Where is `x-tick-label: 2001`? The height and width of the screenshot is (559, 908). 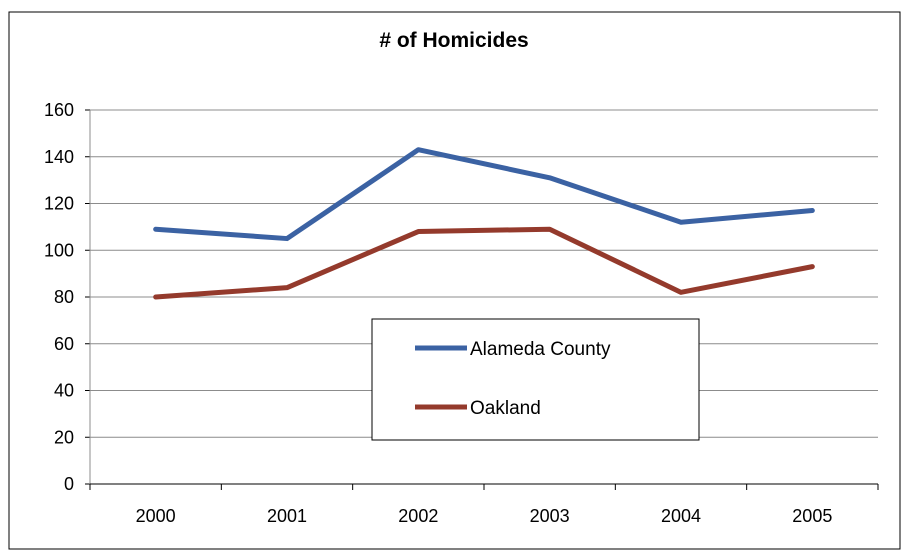
x-tick-label: 2001 is located at coordinates (287, 516).